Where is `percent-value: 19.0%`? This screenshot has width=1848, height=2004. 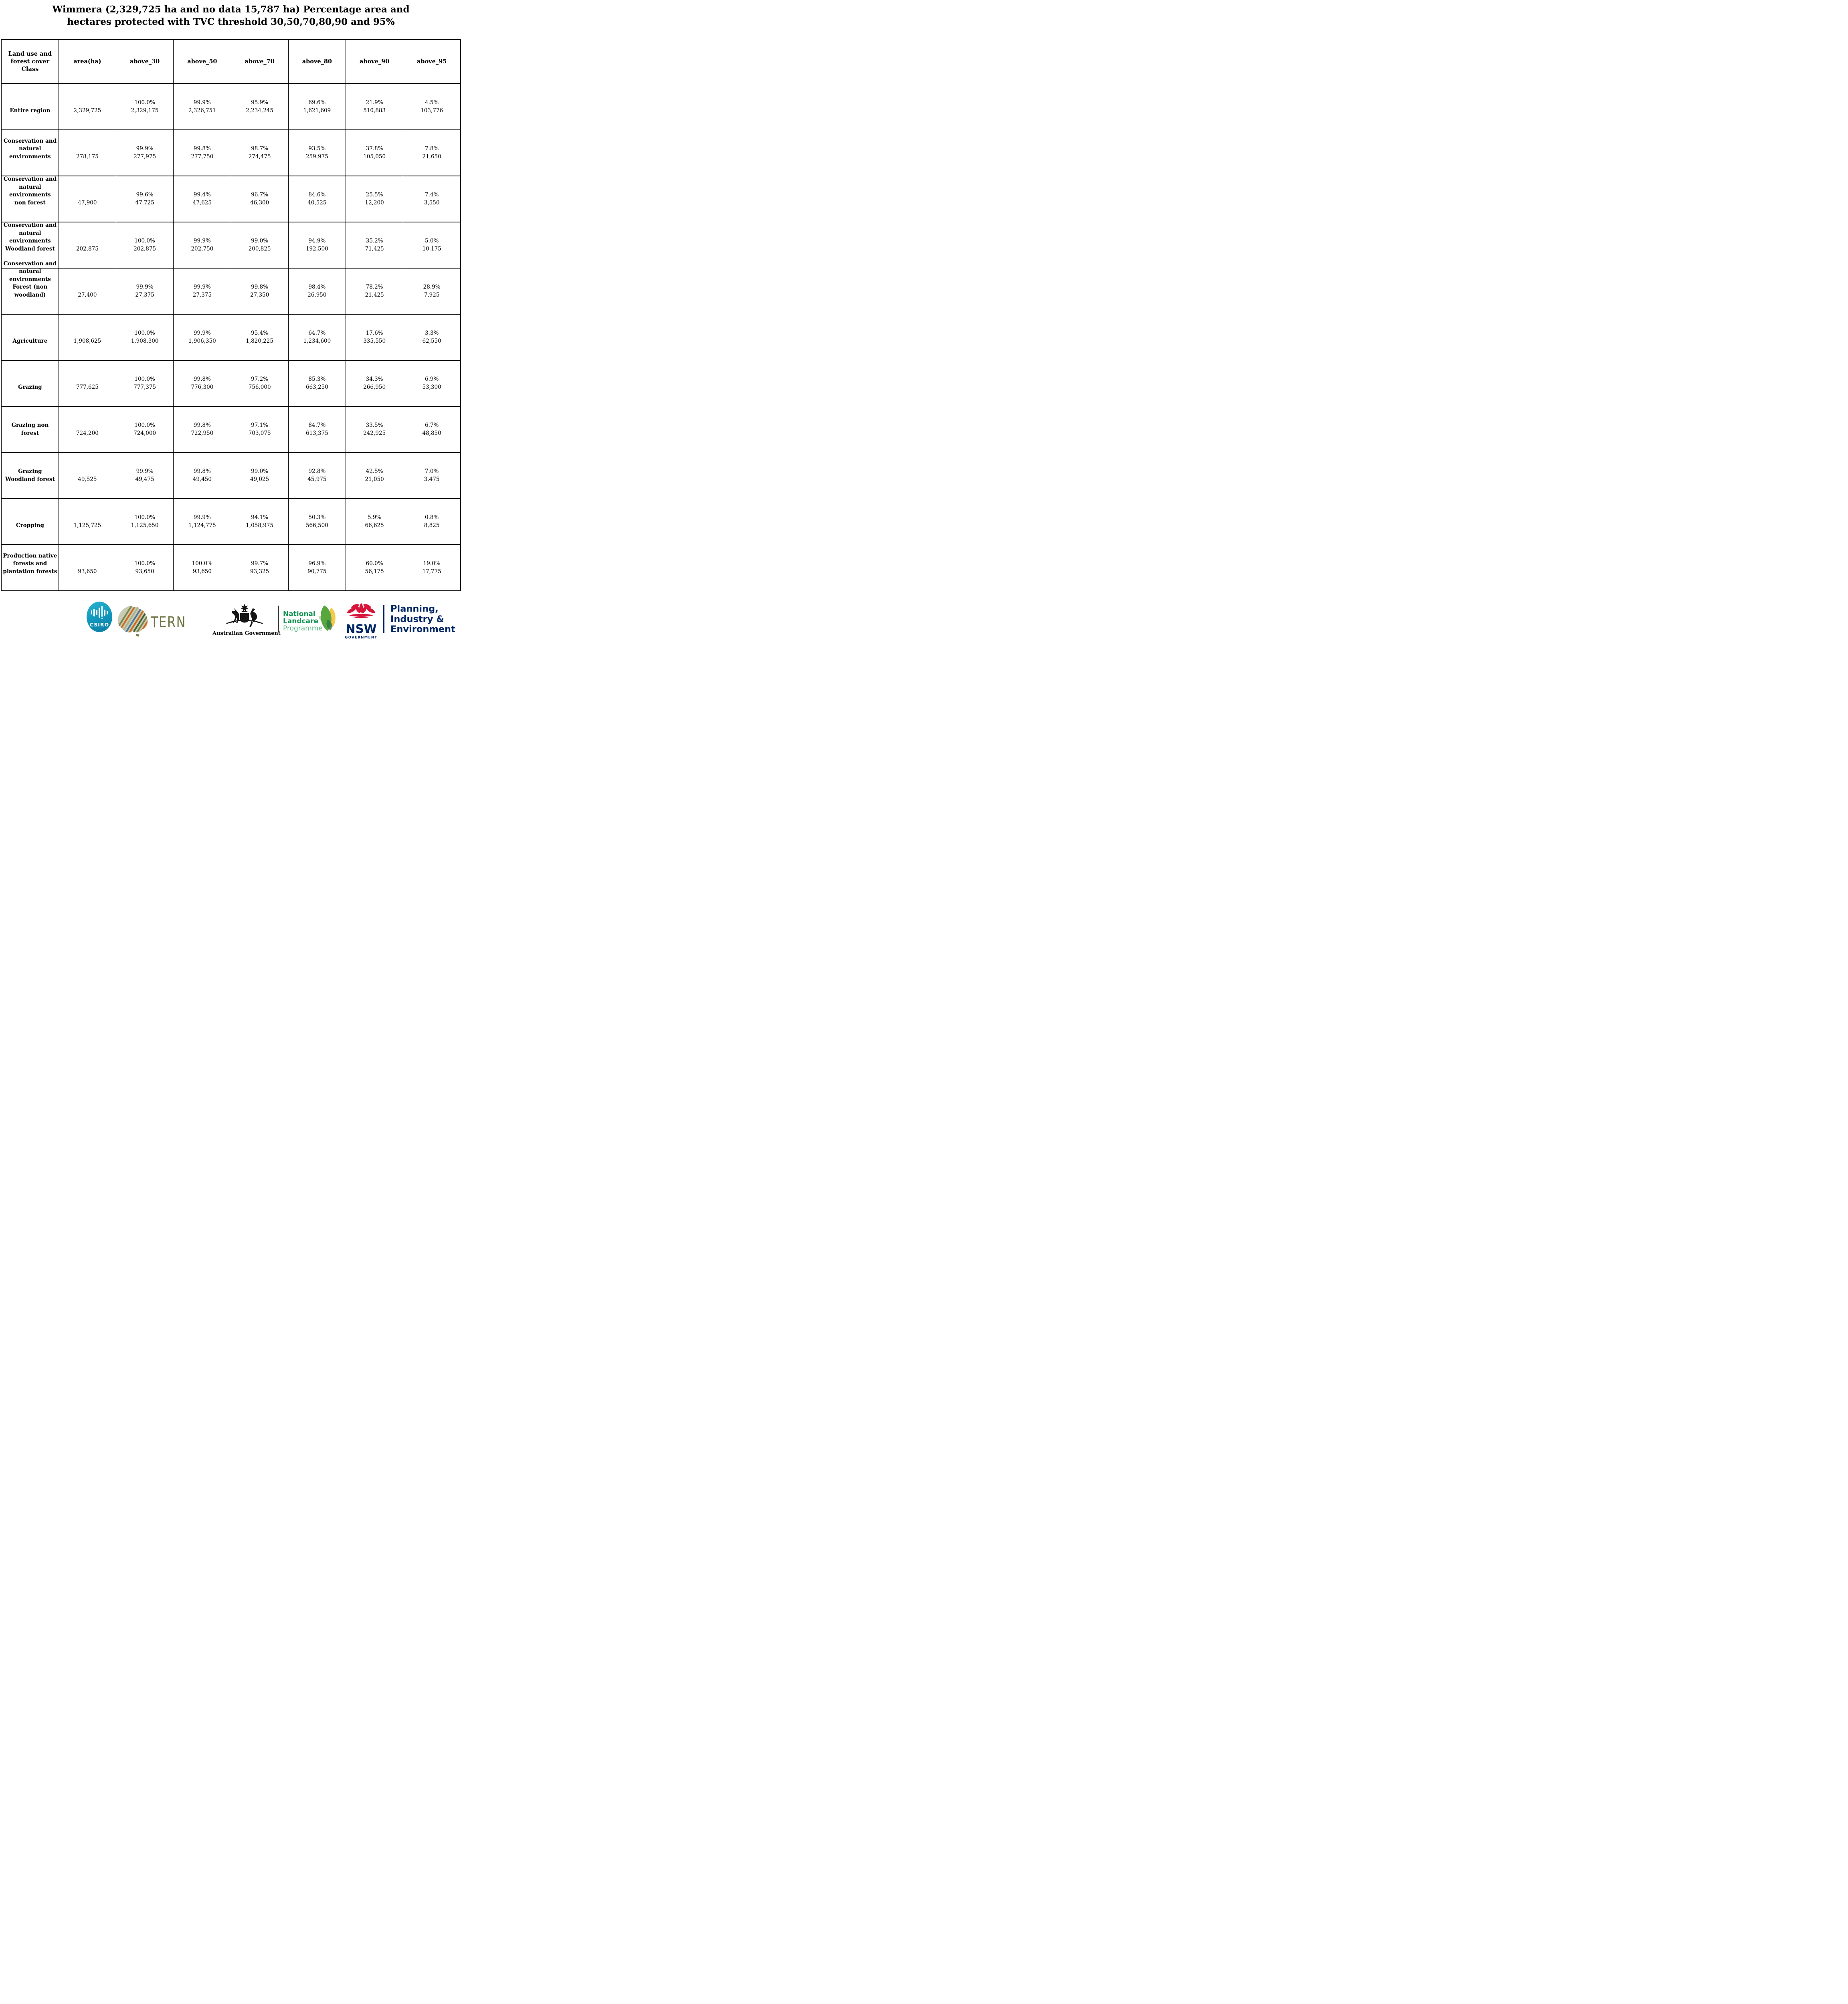
percent-value: 19.0% is located at coordinates (432, 563).